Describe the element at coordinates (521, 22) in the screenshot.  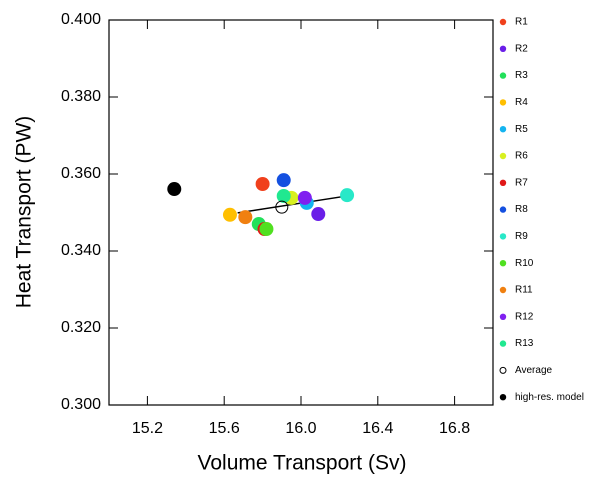
I see `legend-label: R1` at that location.